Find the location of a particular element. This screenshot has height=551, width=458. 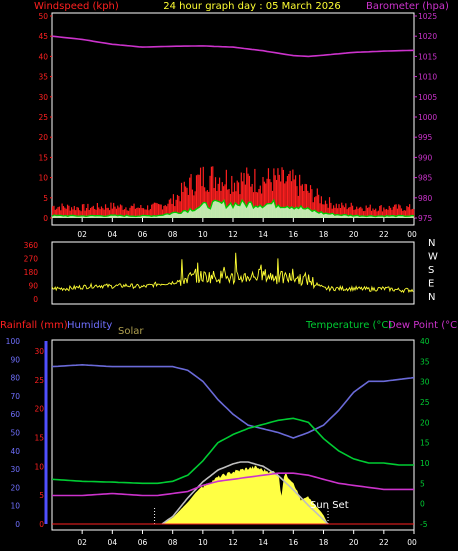

baro-y-tick: 1020 is located at coordinates (427, 36).